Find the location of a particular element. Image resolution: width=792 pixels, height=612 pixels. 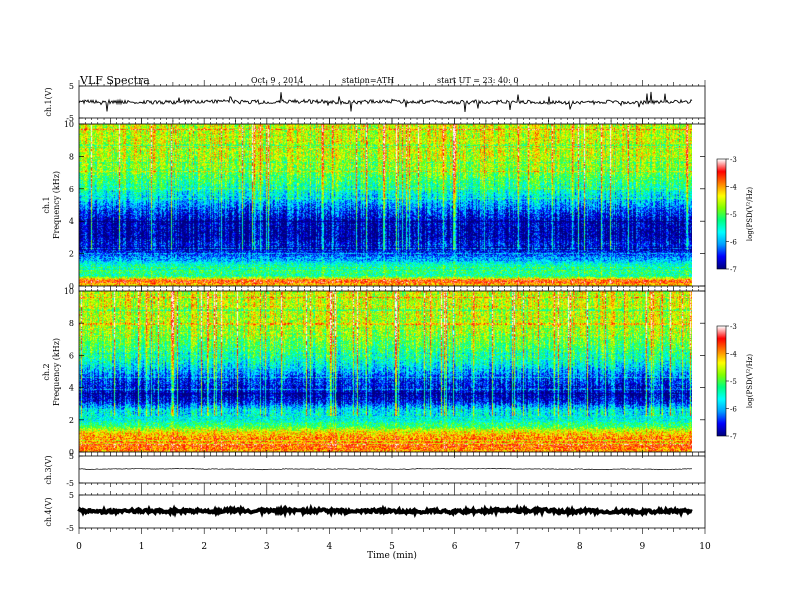

start-time-label: start UT = 23: 40: 0 is located at coordinates (478, 80).